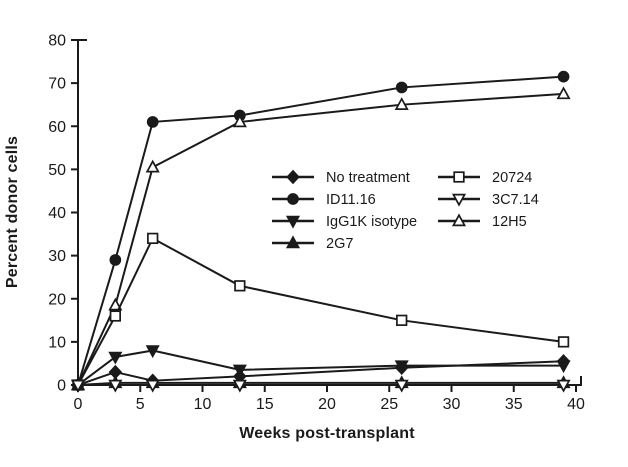 This screenshot has width=628, height=467. What do you see at coordinates (57, 342) in the screenshot?
I see `y-tick-label: 10` at bounding box center [57, 342].